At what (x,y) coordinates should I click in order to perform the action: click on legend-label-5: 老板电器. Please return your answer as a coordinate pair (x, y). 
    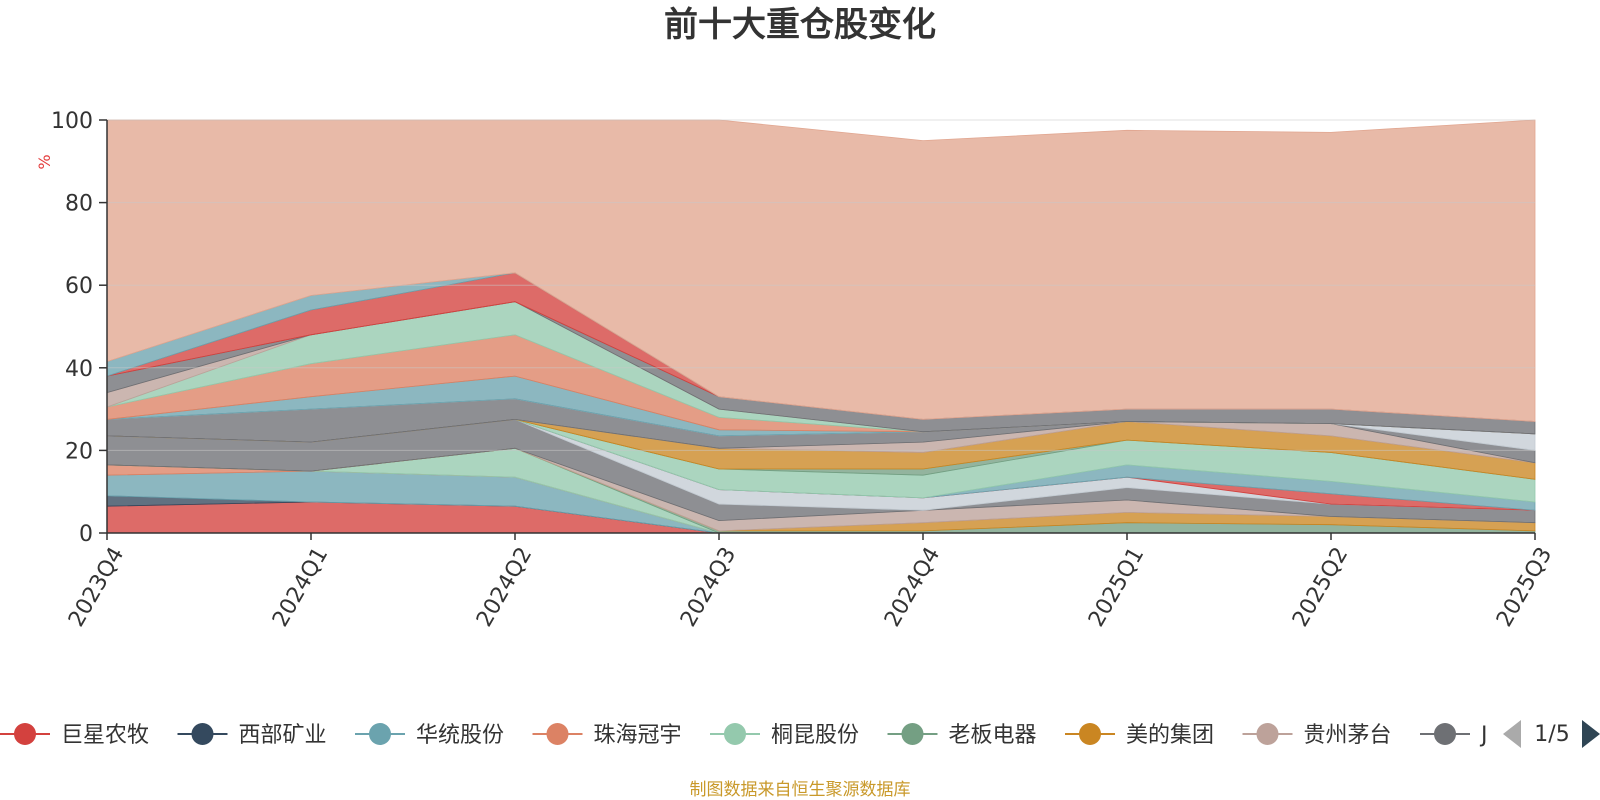
    Looking at the image, I should click on (993, 735).